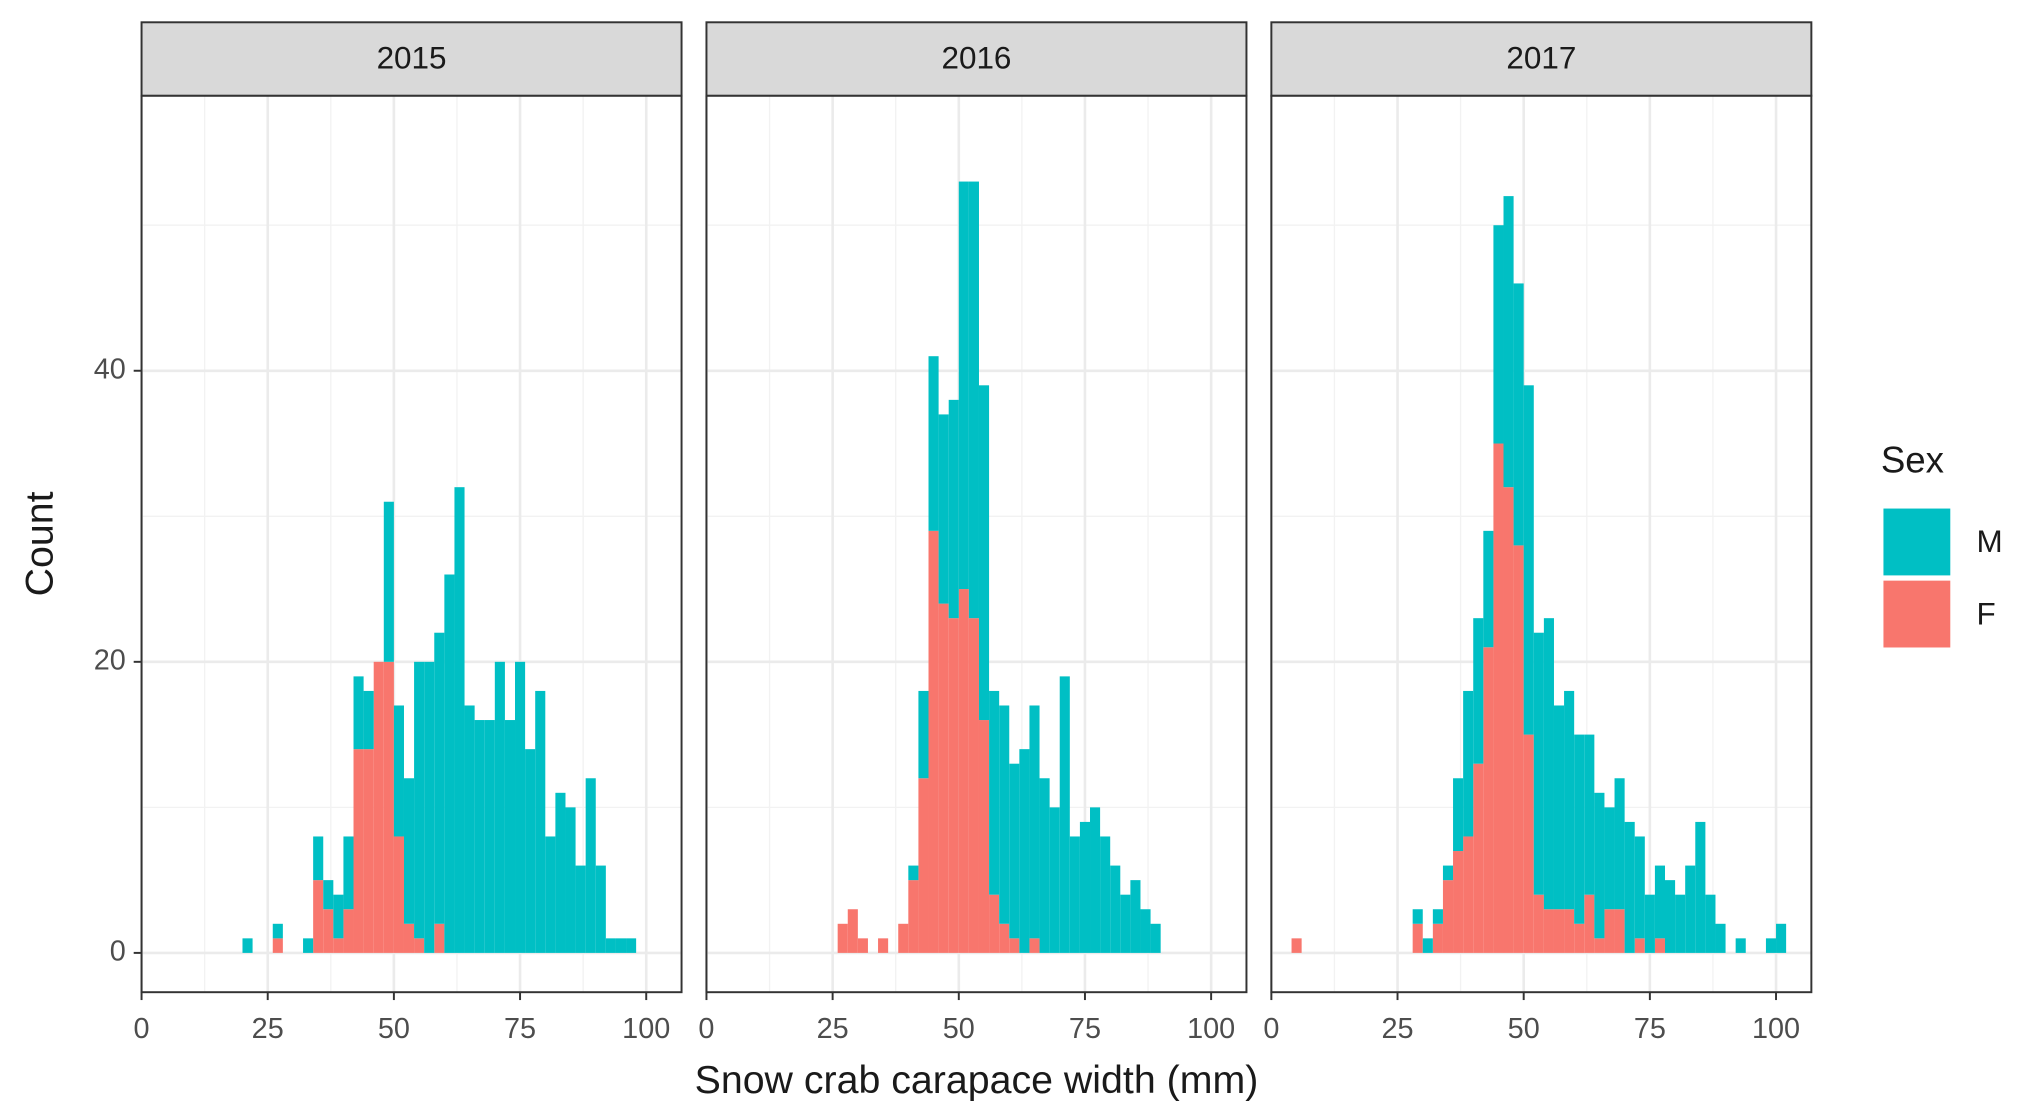  Describe the element at coordinates (412, 58) in the screenshot. I see `strip-label: 2015` at that location.